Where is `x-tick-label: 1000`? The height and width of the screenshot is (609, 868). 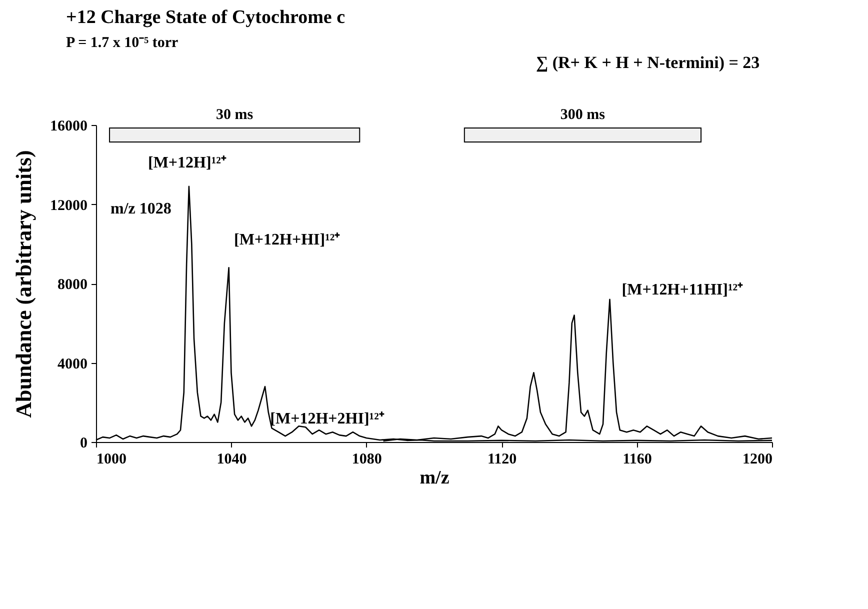
x-tick-label: 1000 is located at coordinates (111, 460).